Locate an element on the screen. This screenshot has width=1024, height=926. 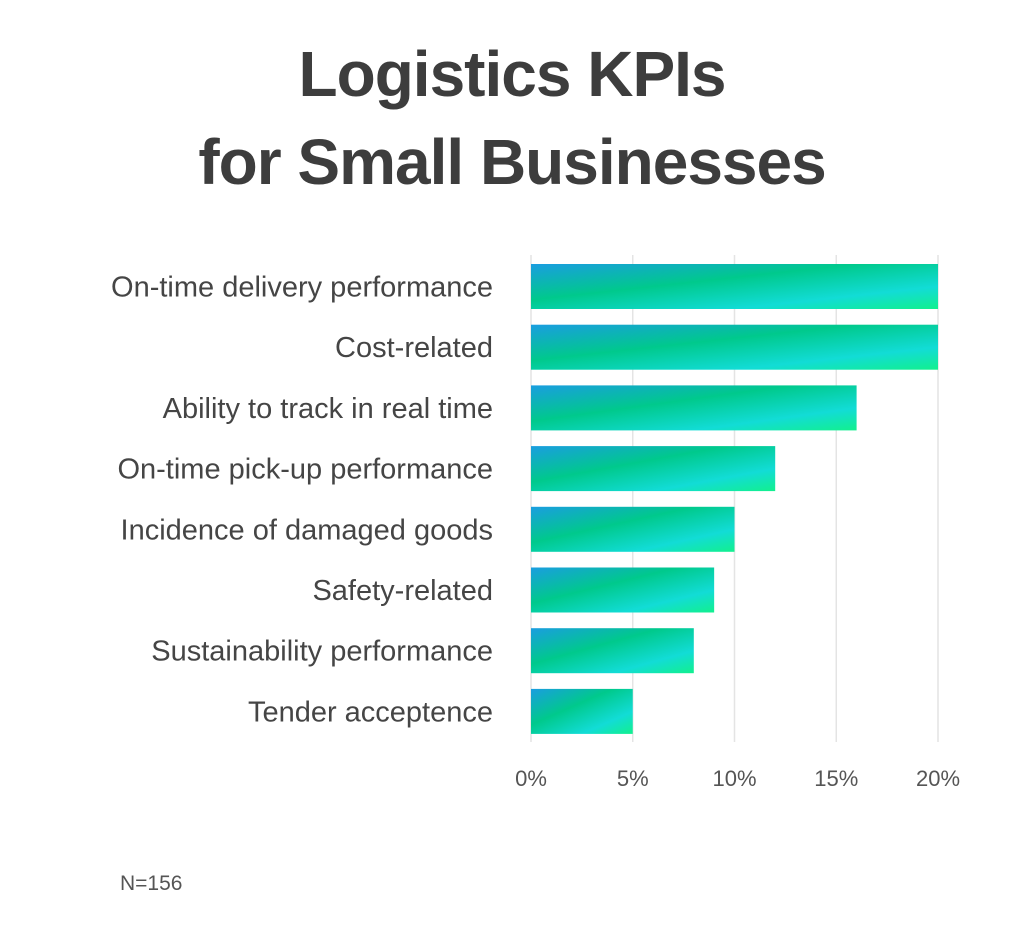
category-label: On-time pick-up performance is located at coordinates (305, 470).